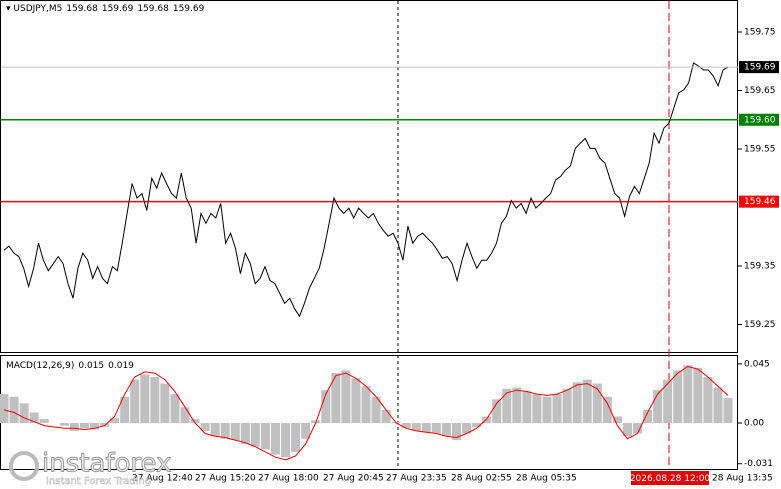  What do you see at coordinates (760, 267) in the screenshot?
I see `y-tick-label: 159.35` at bounding box center [760, 267].